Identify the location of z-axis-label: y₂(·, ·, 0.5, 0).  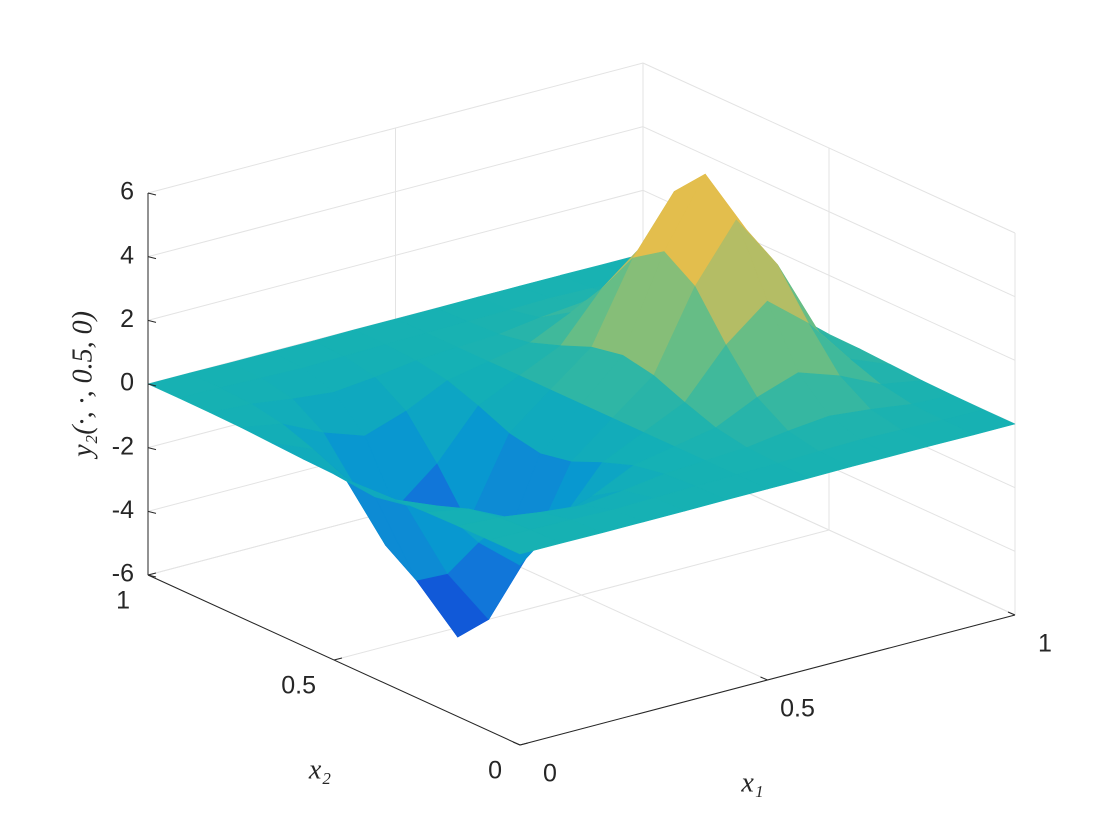
(82, 385).